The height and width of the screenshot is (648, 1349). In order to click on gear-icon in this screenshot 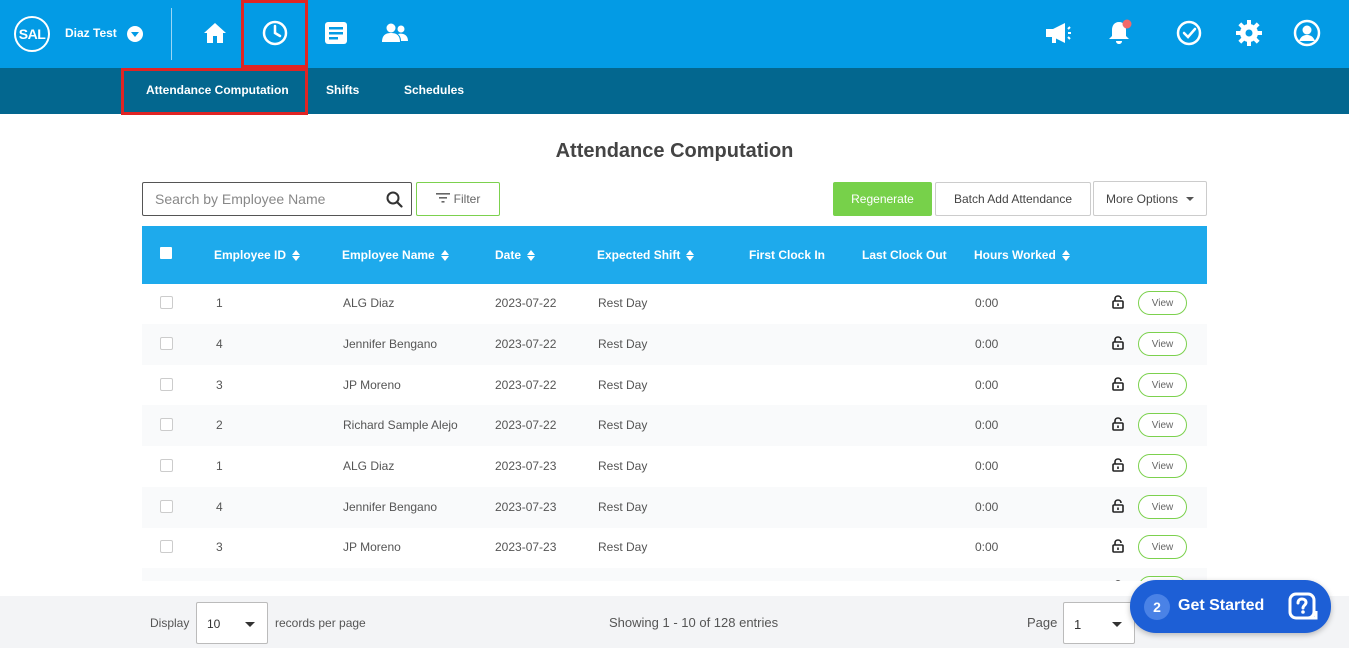, I will do `click(1249, 33)`.